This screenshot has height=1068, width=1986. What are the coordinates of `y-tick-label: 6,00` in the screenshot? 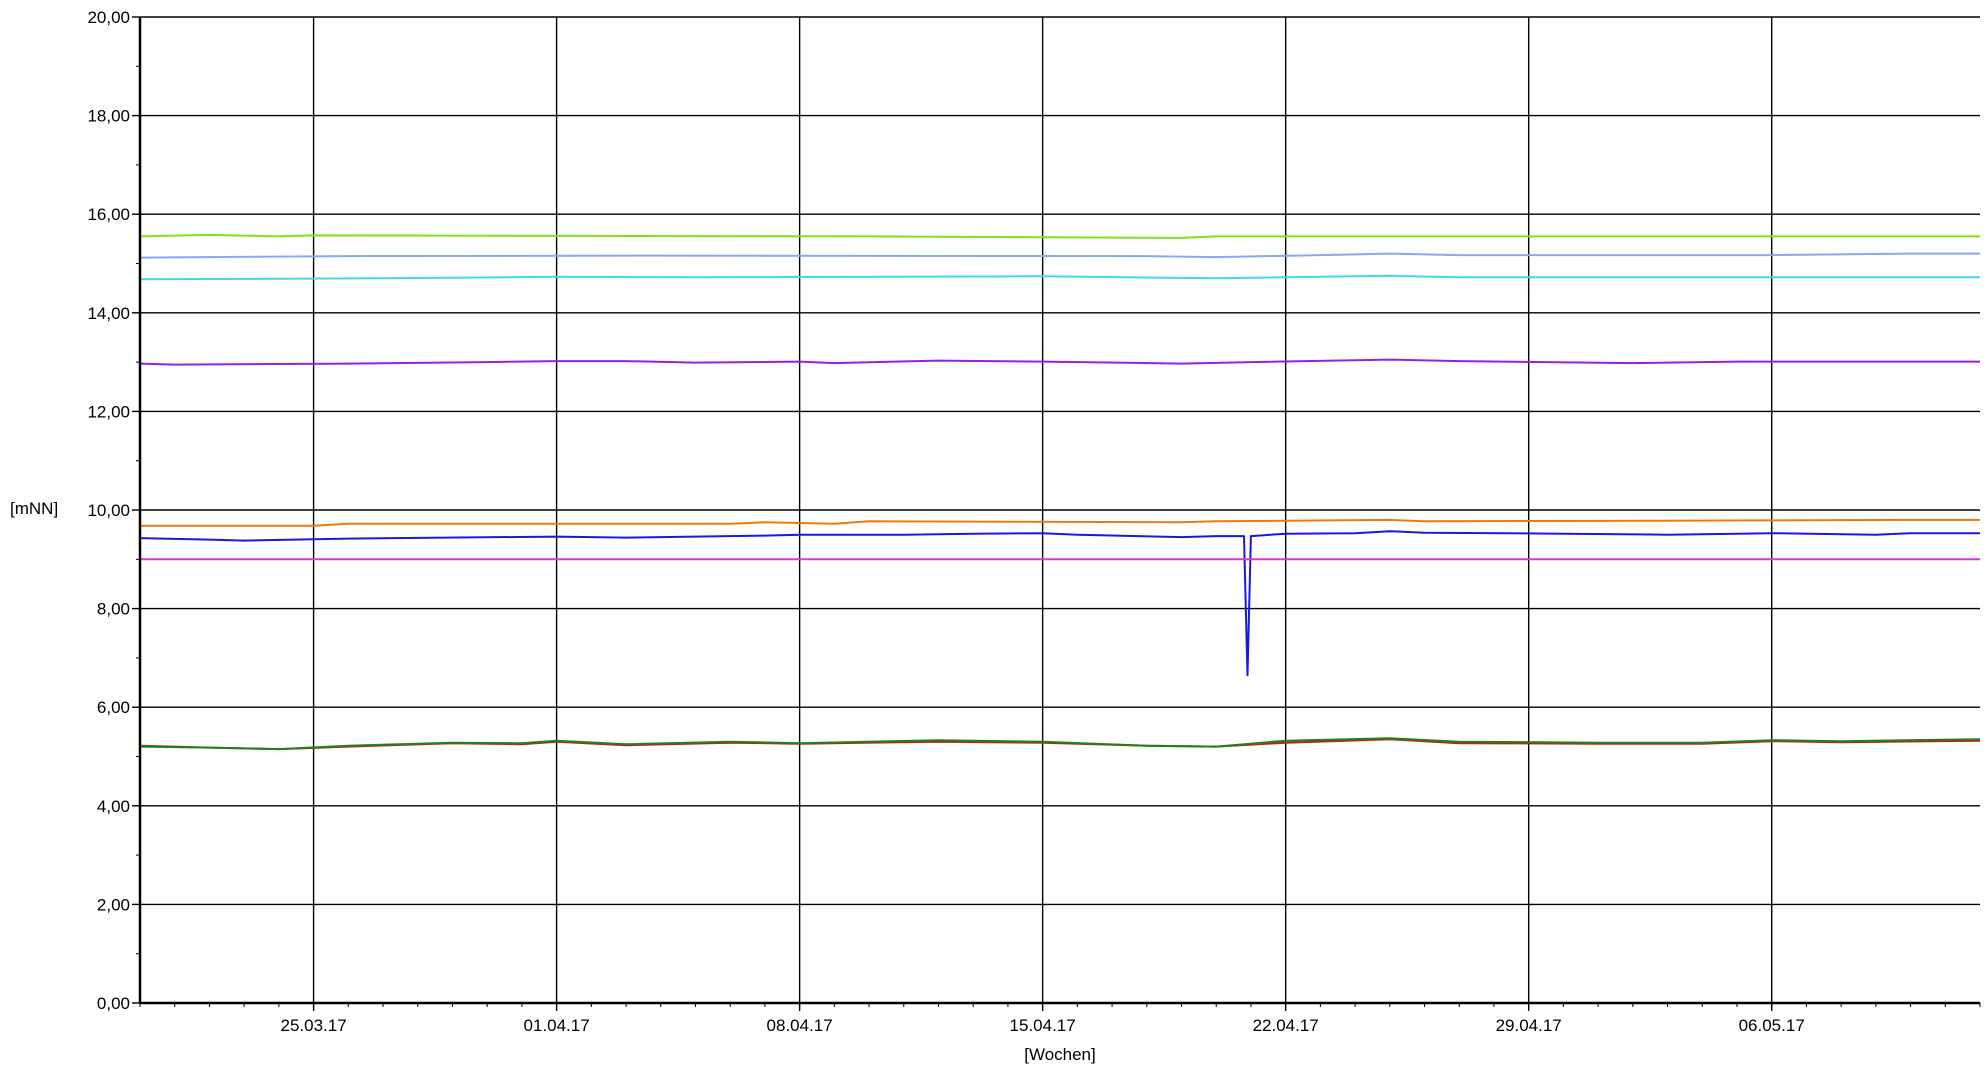 It's located at (113, 707).